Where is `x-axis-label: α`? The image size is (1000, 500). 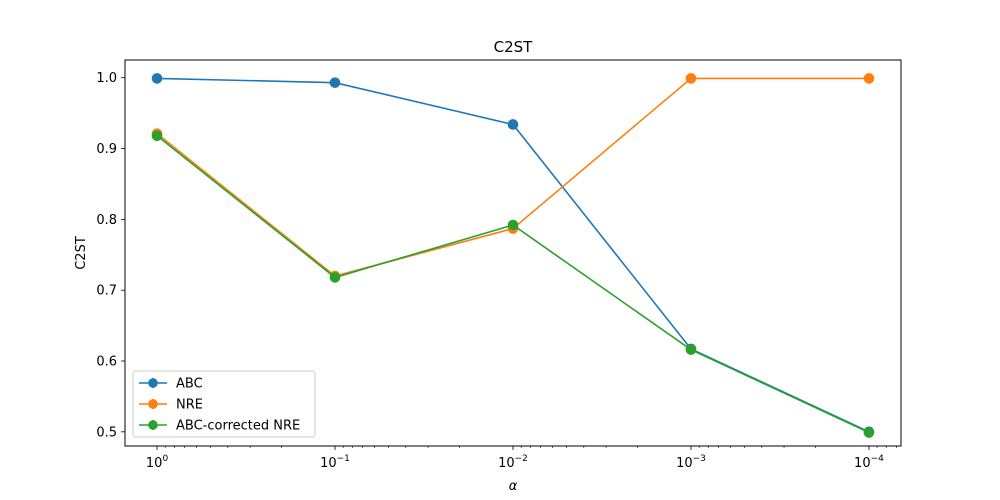 x-axis-label: α is located at coordinates (513, 486).